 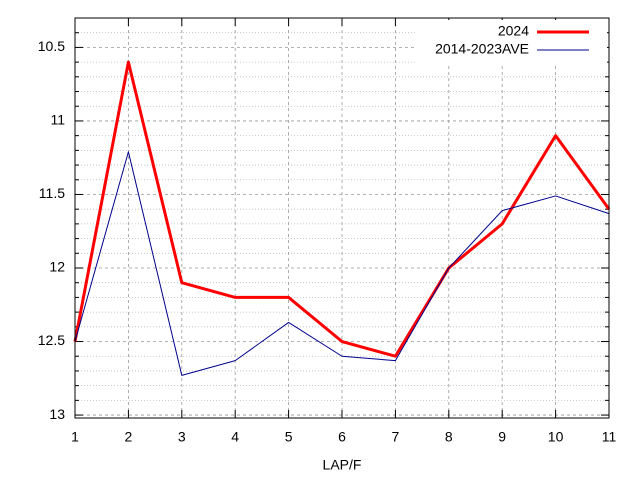 I want to click on x-tick-label: 7, so click(x=396, y=437).